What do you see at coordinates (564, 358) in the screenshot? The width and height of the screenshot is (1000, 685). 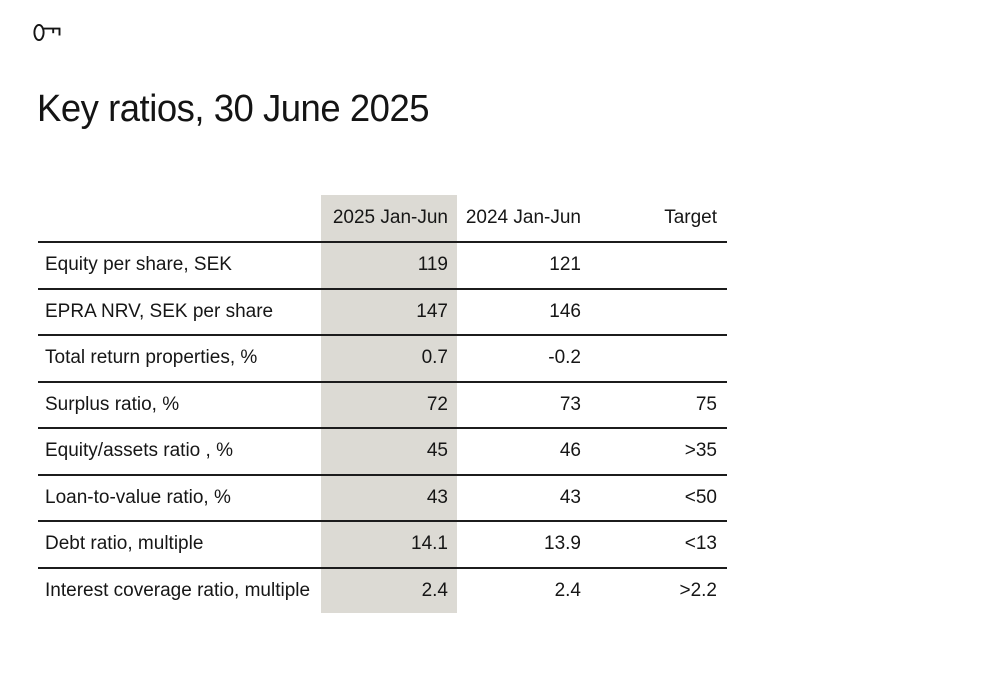 I see `value-2024: -0.2` at bounding box center [564, 358].